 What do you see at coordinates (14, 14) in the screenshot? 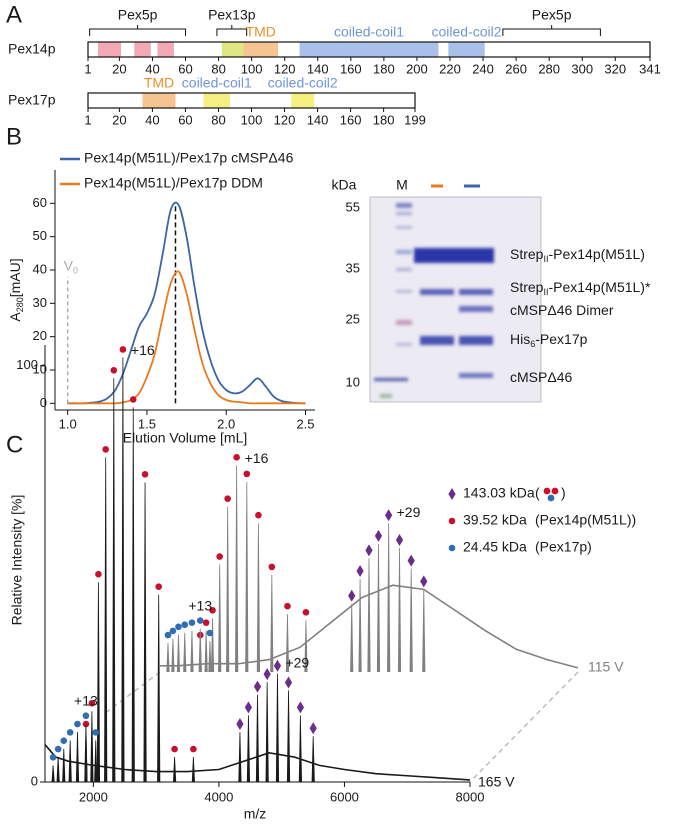
I see `panel-label: A` at bounding box center [14, 14].